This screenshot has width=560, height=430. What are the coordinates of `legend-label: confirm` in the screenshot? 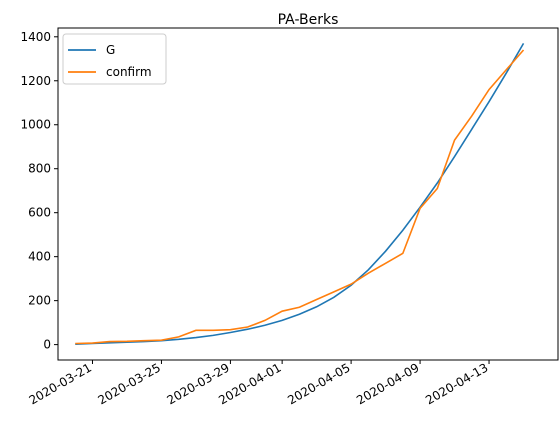 It's located at (129, 72).